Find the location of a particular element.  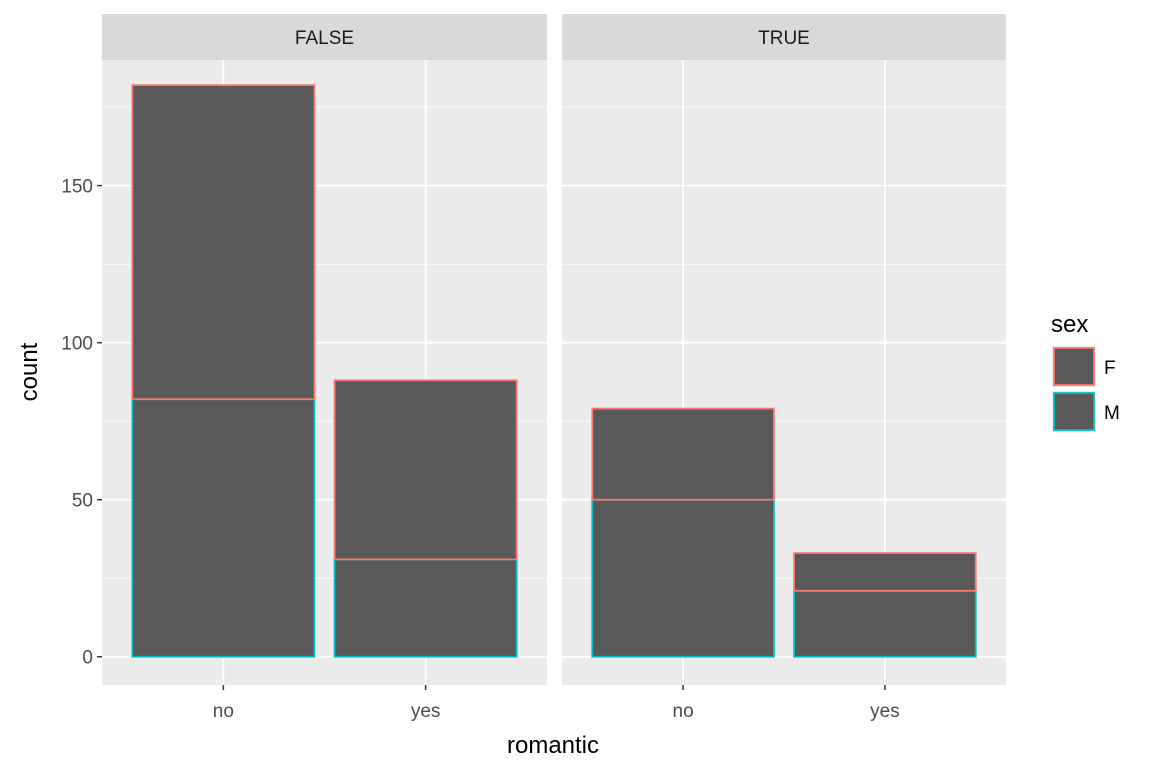

bar-true-no-f is located at coordinates (683, 454).